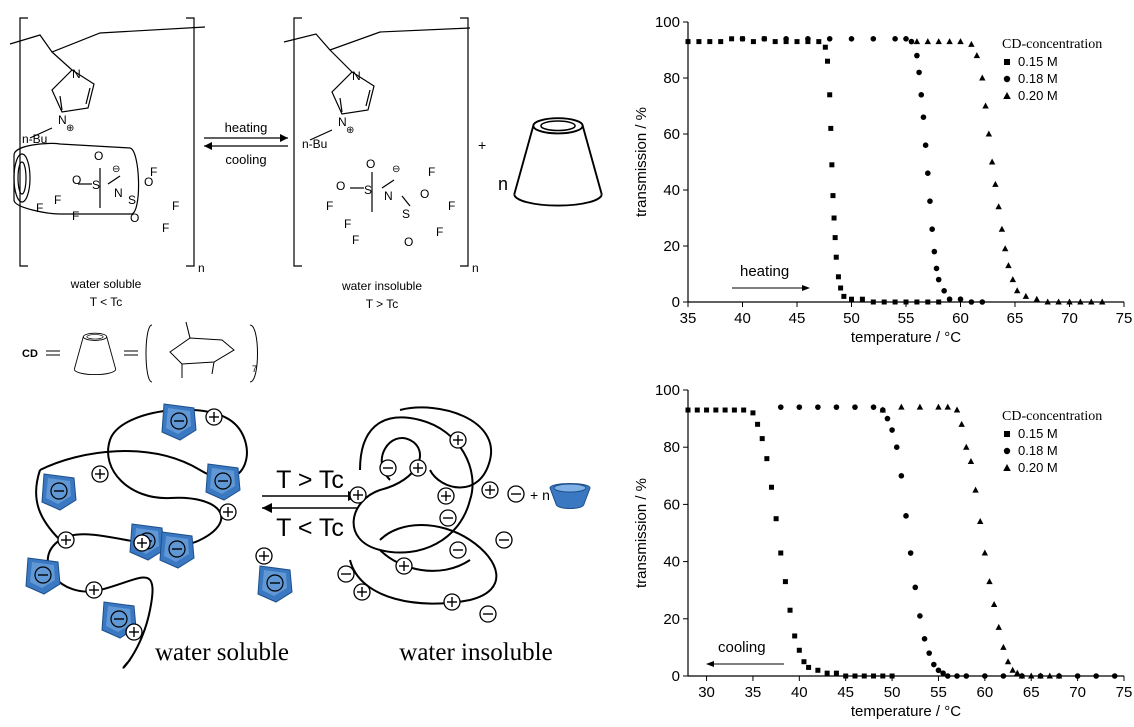 Image resolution: width=1134 pixels, height=727 pixels. Describe the element at coordinates (742, 647) in the screenshot. I see `direction-annotation: cooling` at that location.